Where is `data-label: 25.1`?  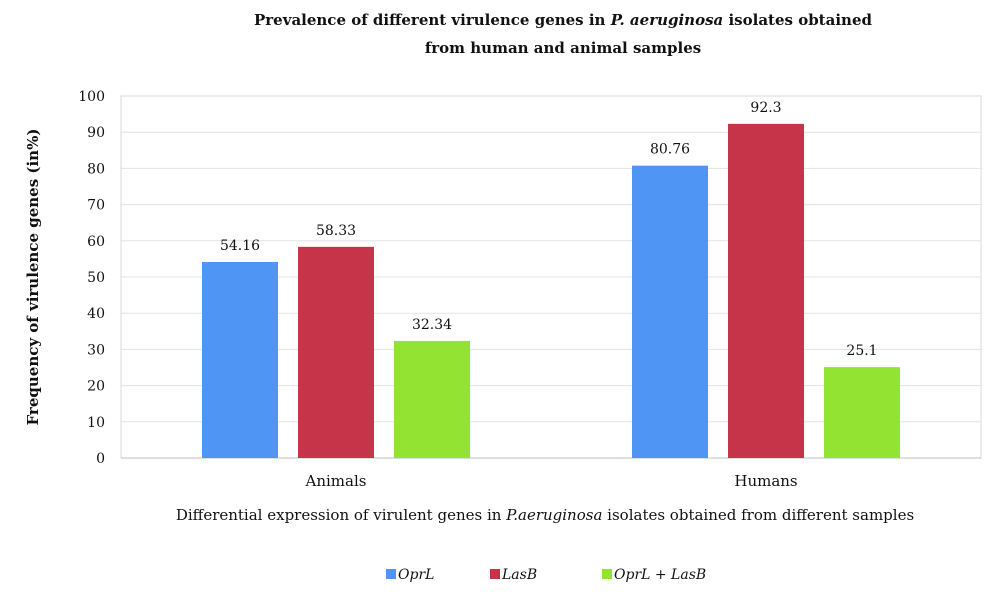 data-label: 25.1 is located at coordinates (861, 351).